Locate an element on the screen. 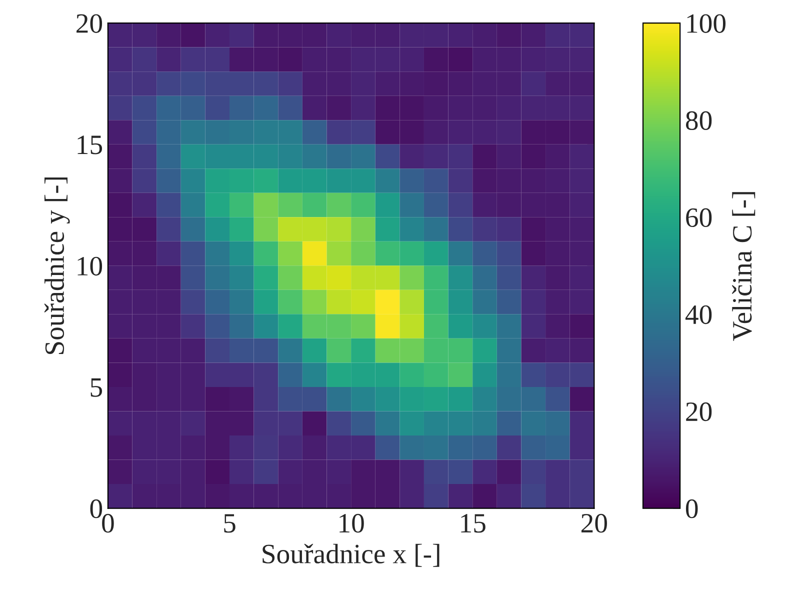  color-bar-title: Veličina C [-] is located at coordinates (744, 266).